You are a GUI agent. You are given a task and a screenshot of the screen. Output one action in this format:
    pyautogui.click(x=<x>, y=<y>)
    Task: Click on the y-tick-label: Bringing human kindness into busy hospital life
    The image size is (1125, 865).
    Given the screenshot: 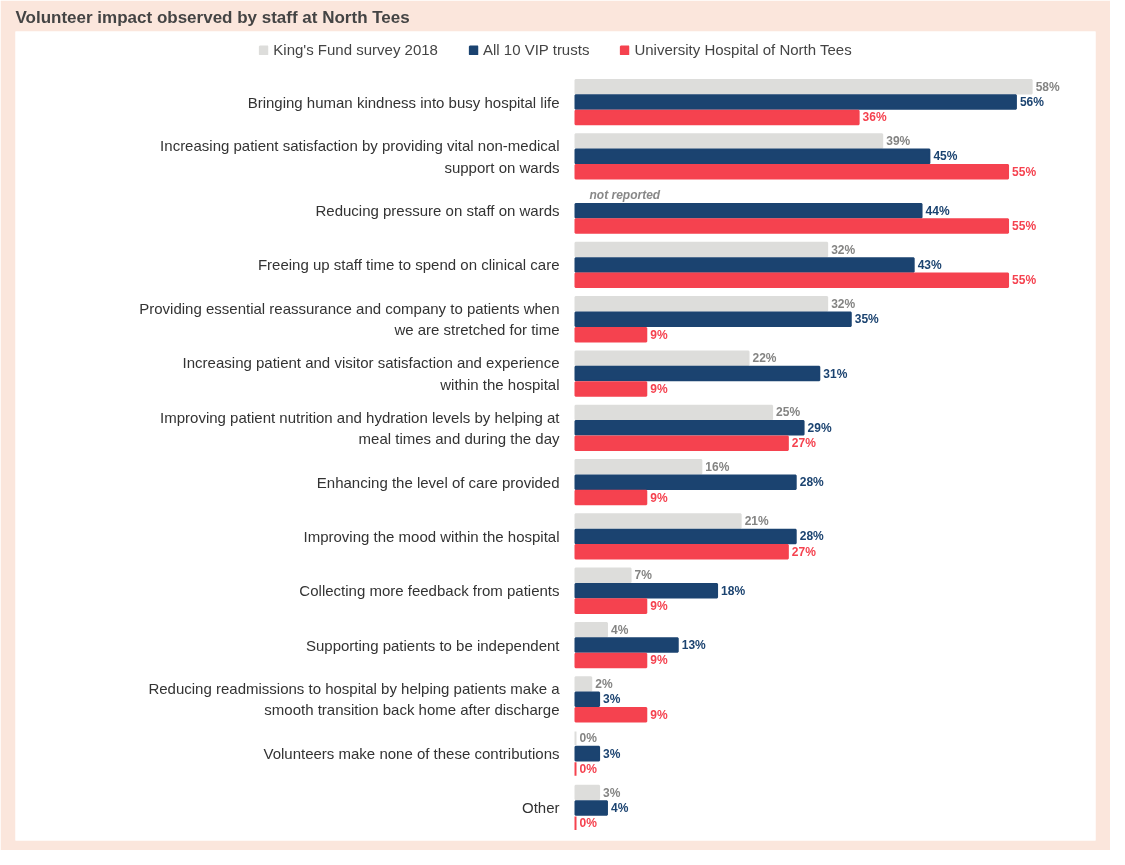 What is the action you would take?
    pyautogui.click(x=403, y=102)
    